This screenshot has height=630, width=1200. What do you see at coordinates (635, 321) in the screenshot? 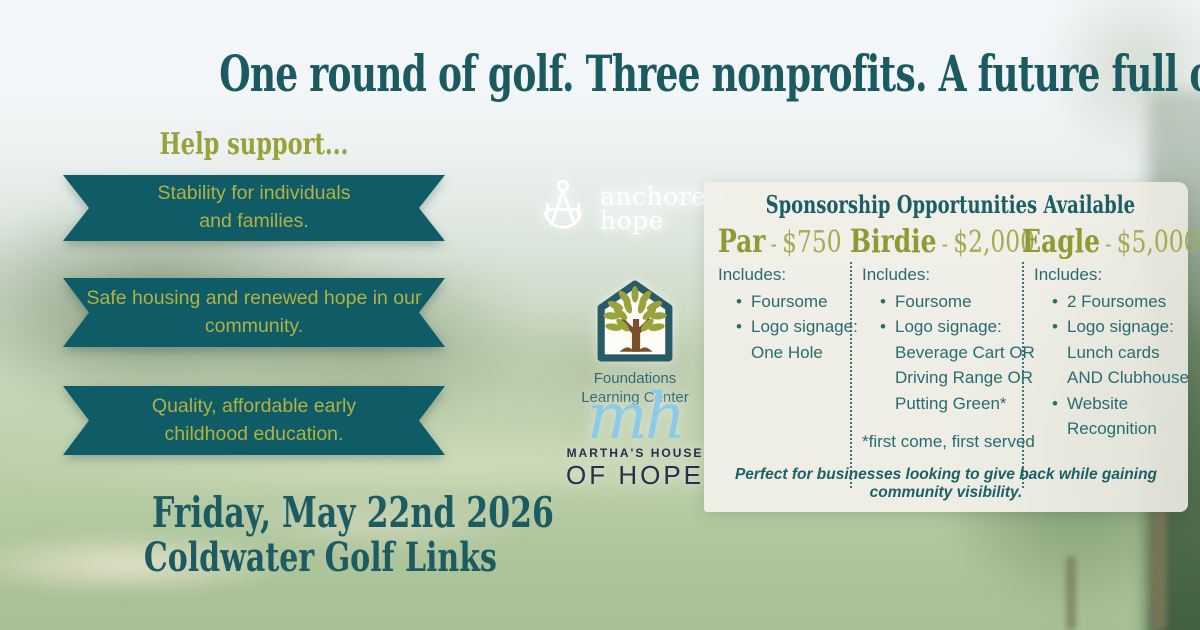
I see `house-tree-icon` at bounding box center [635, 321].